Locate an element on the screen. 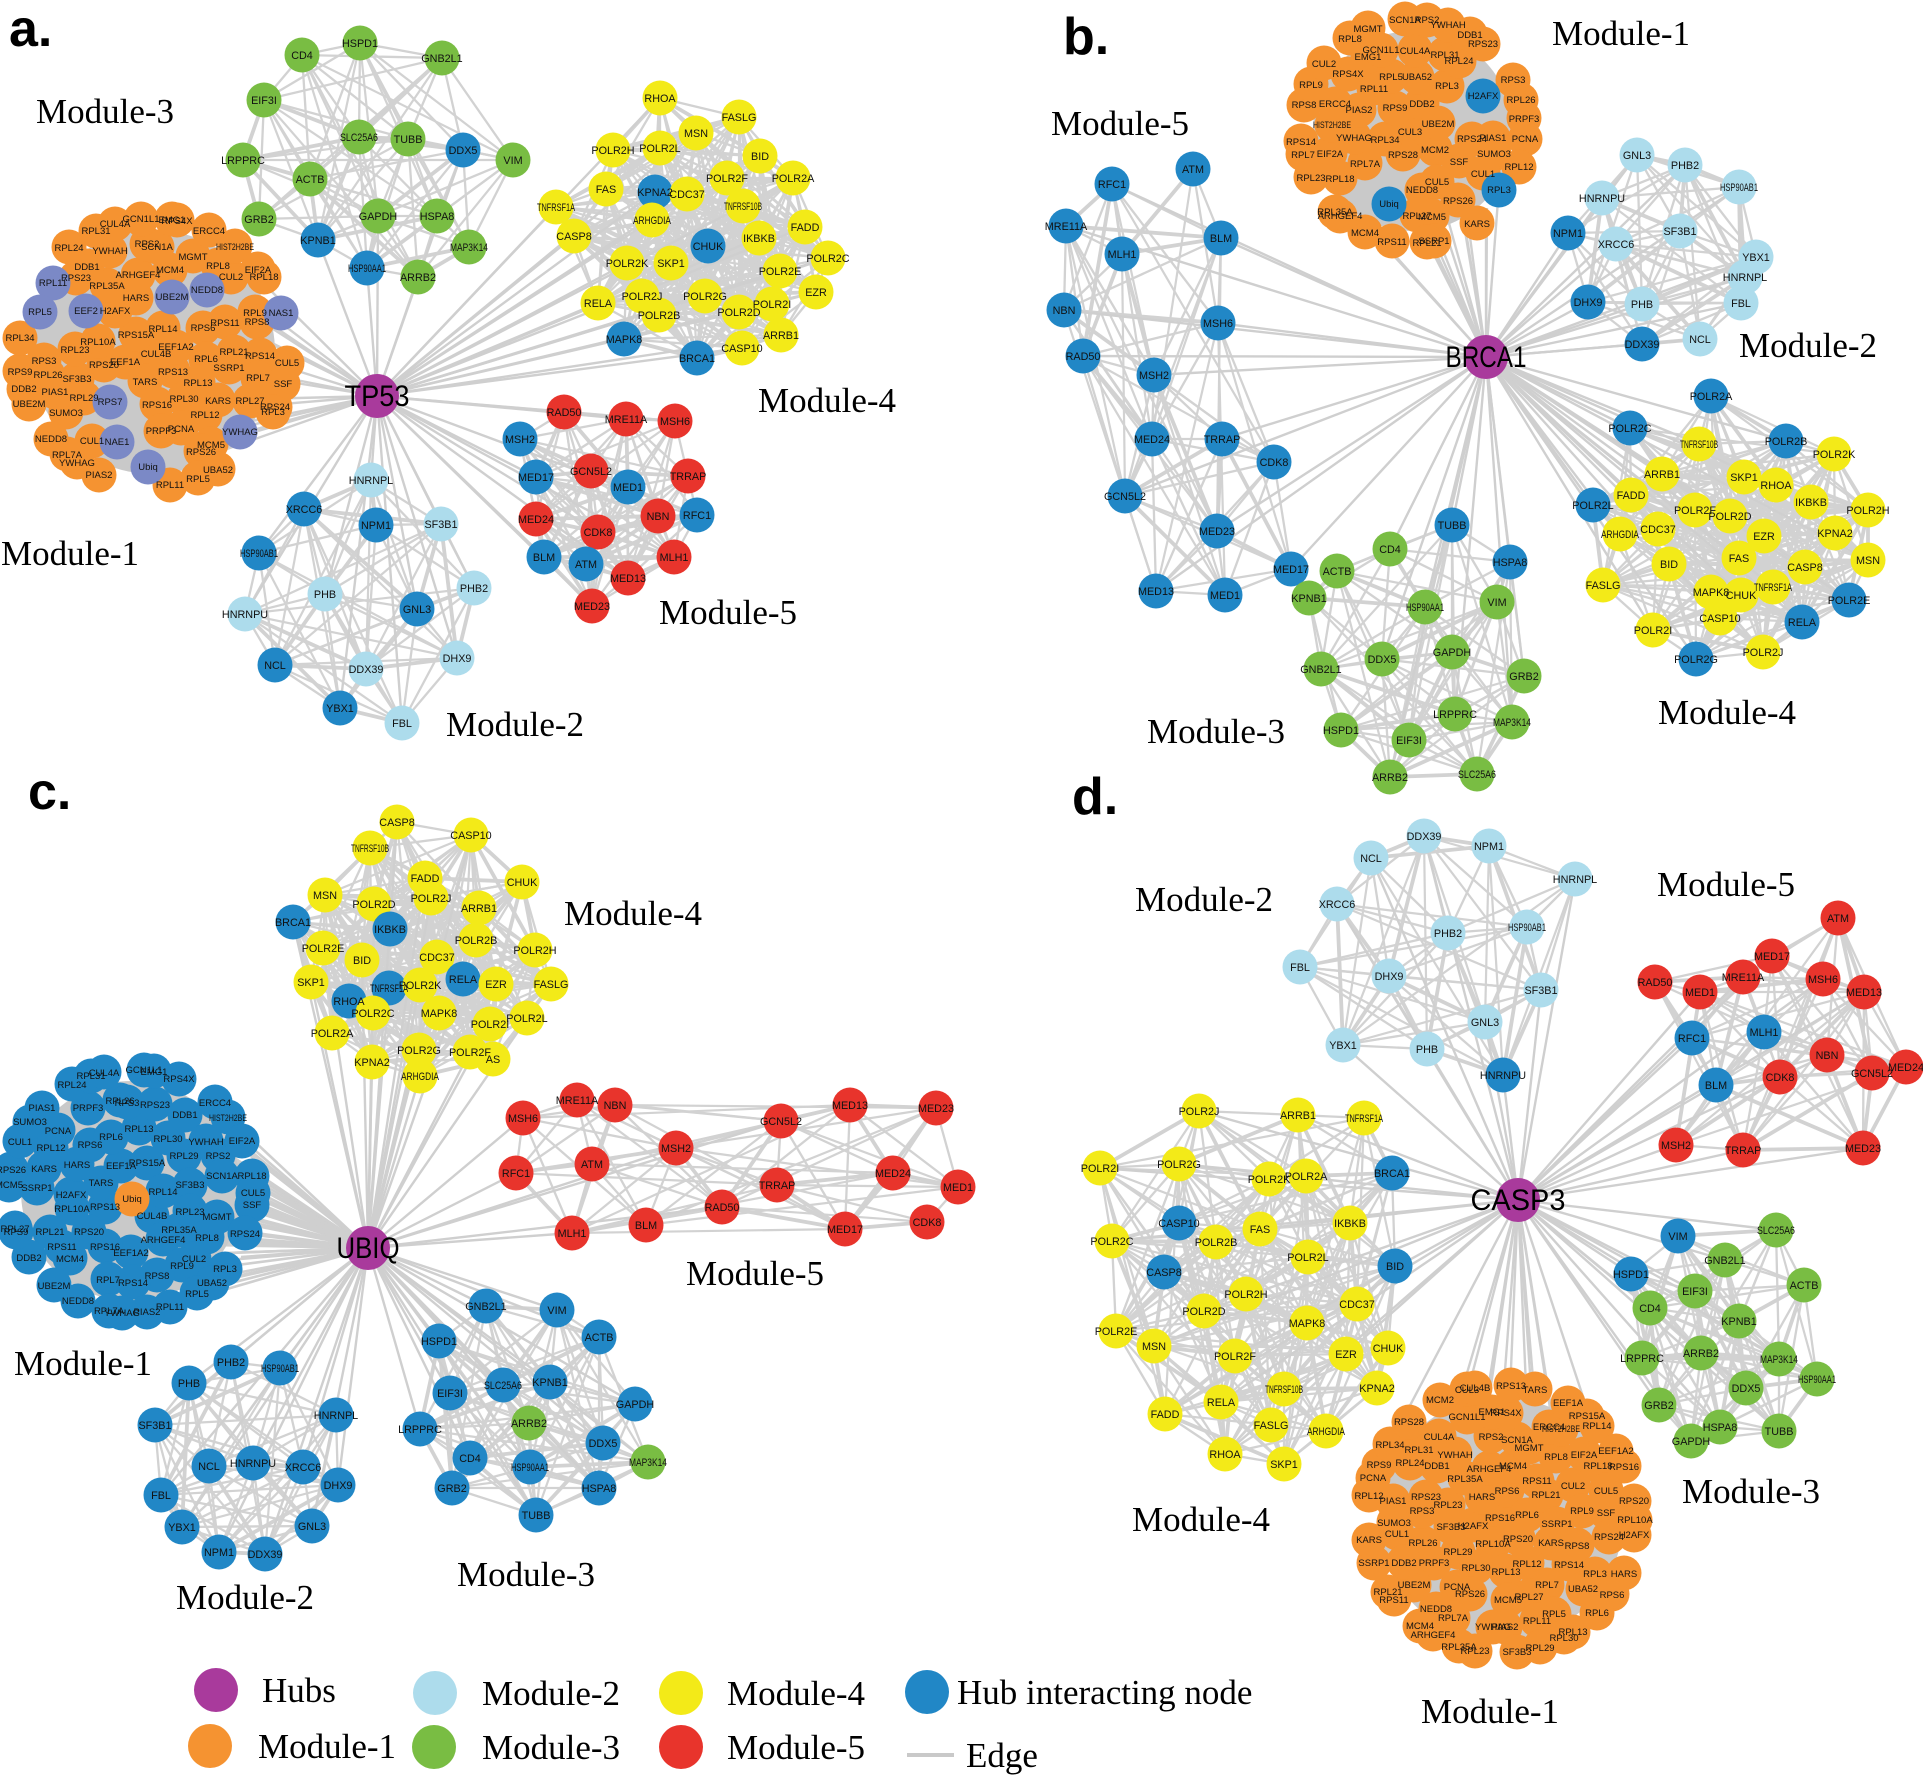 Image resolution: width=1923 pixels, height=1775 pixels. svg-text: EIF2A is located at coordinates (1330, 154).